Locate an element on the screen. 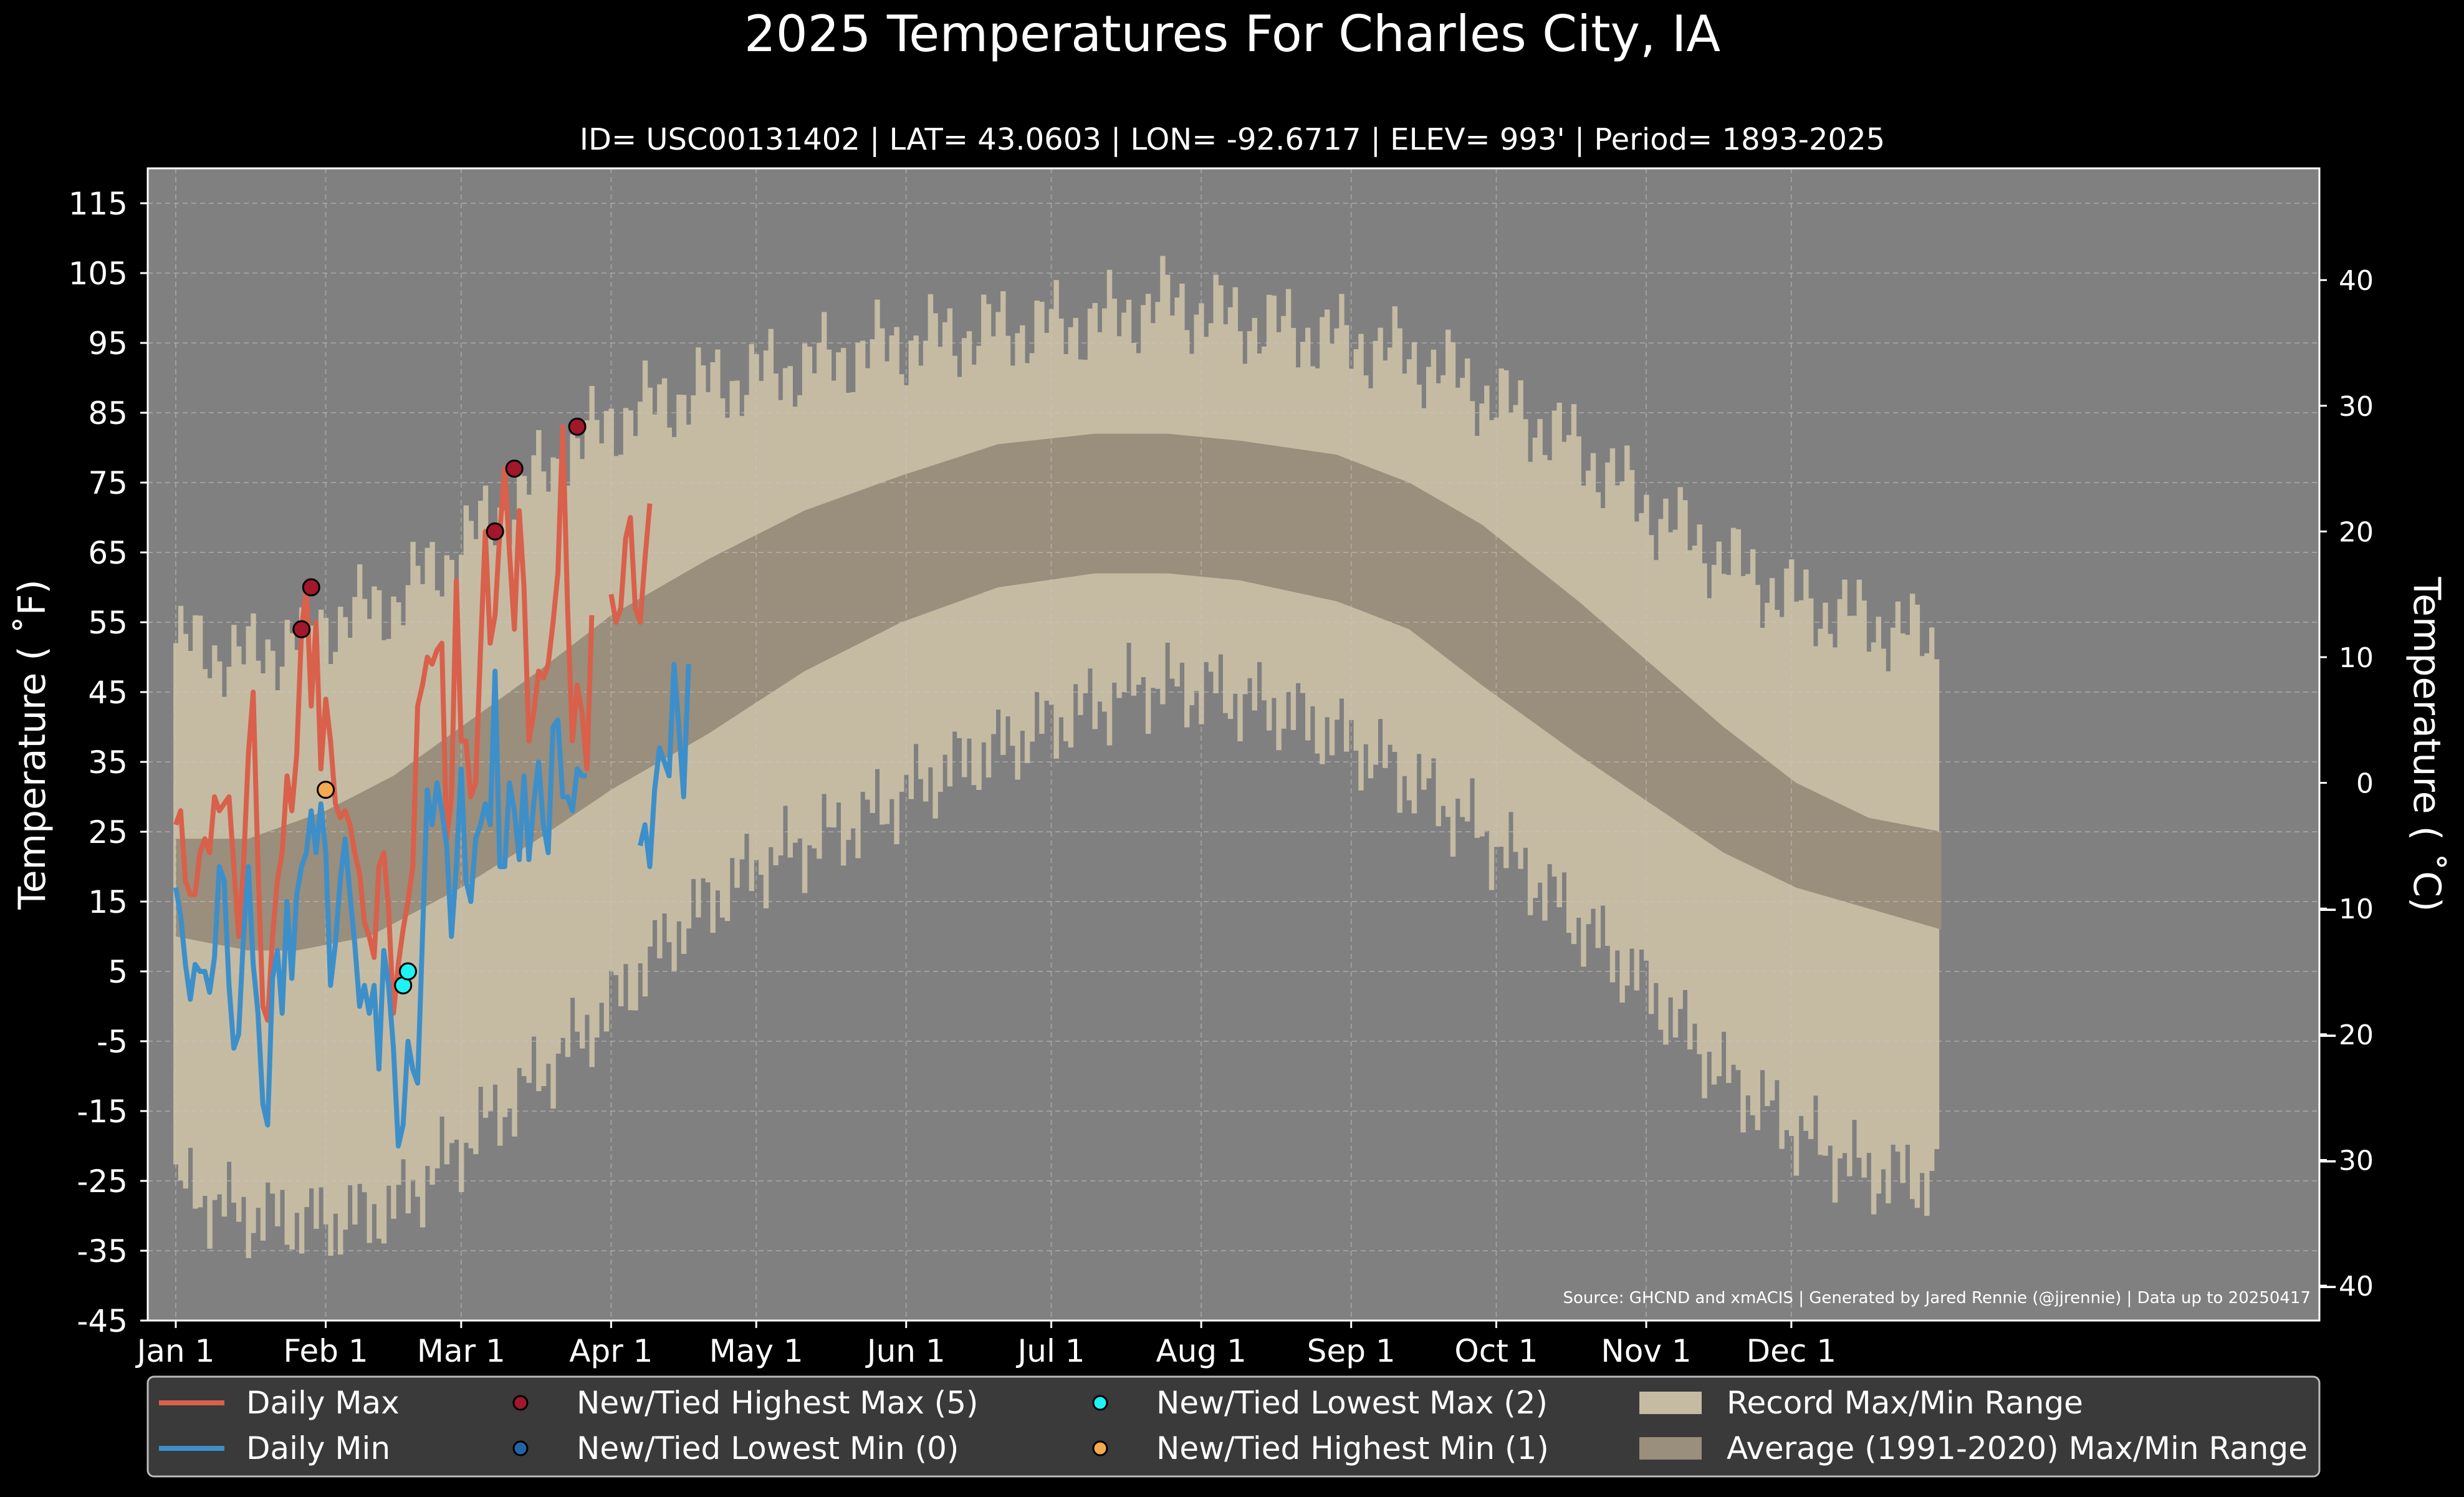 This screenshot has width=2464, height=1497. x-tick-label: Aug 1 is located at coordinates (1201, 1351).